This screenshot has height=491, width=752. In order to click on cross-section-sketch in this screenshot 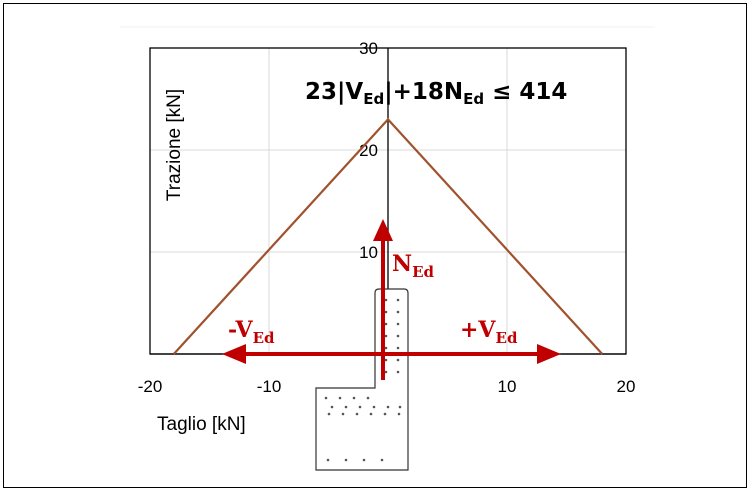, I will do `click(362, 379)`.